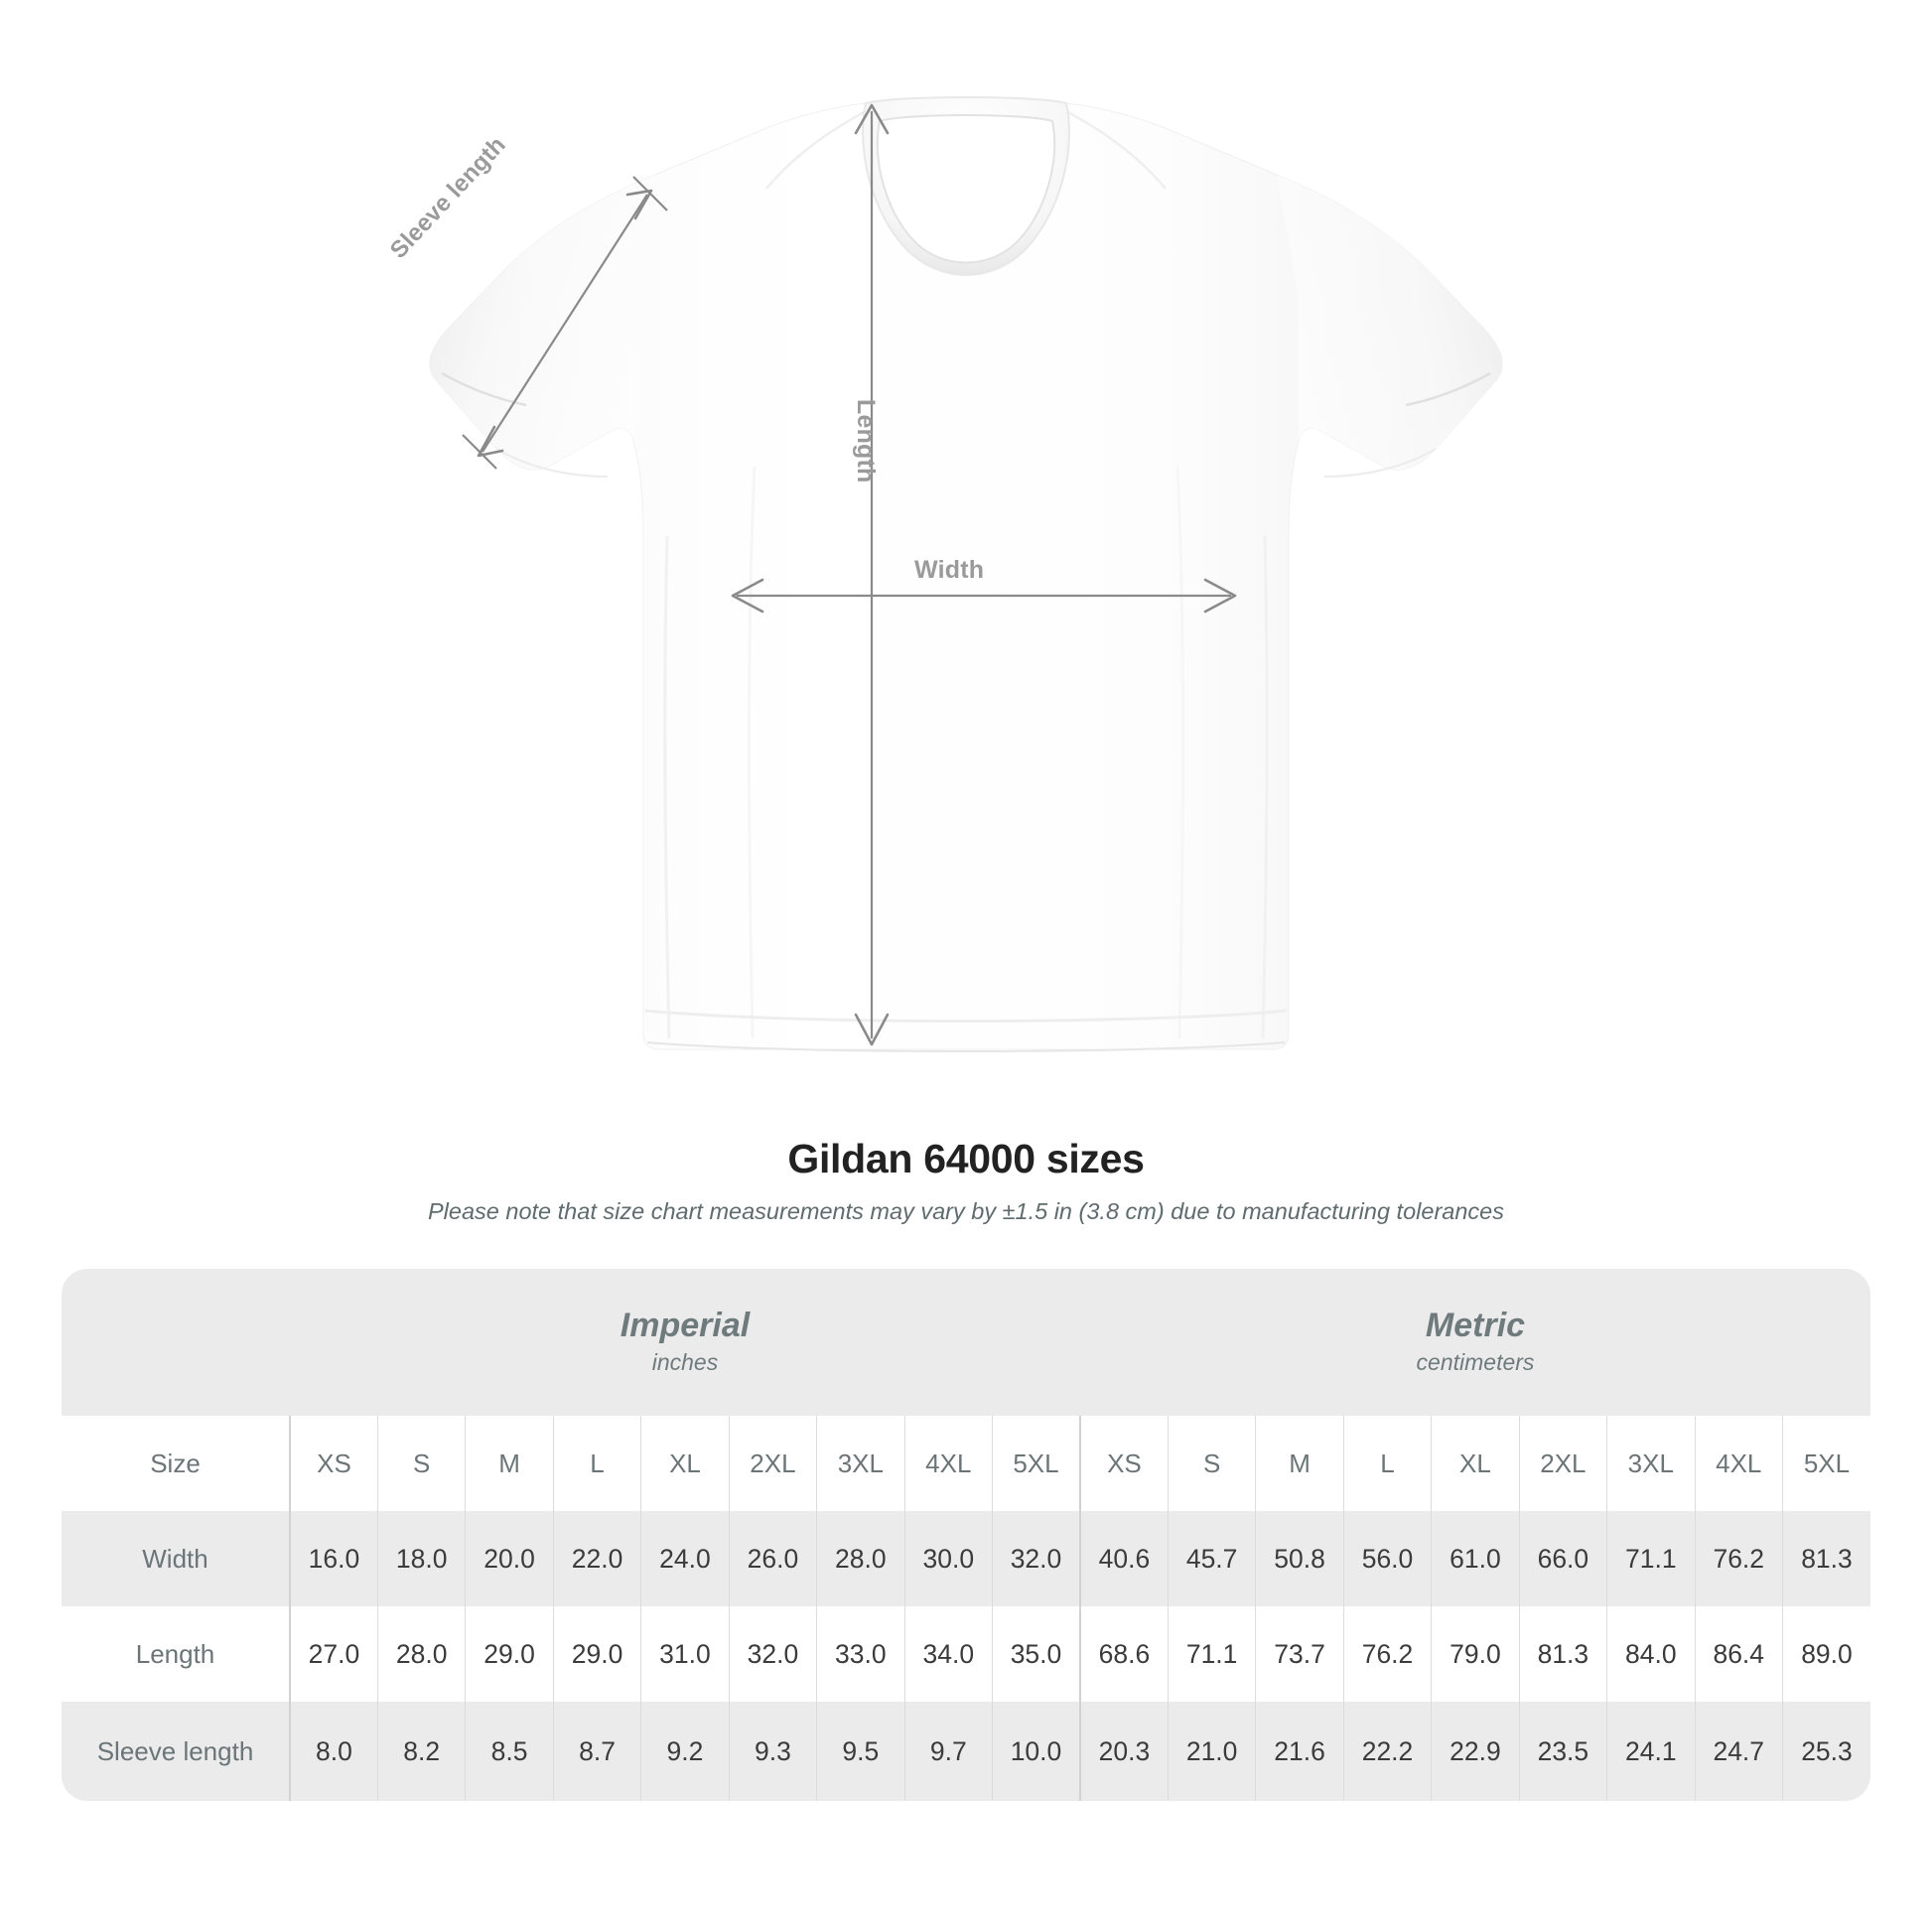 The width and height of the screenshot is (1932, 1932). I want to click on measurement-cell: 34.0, so click(948, 1654).